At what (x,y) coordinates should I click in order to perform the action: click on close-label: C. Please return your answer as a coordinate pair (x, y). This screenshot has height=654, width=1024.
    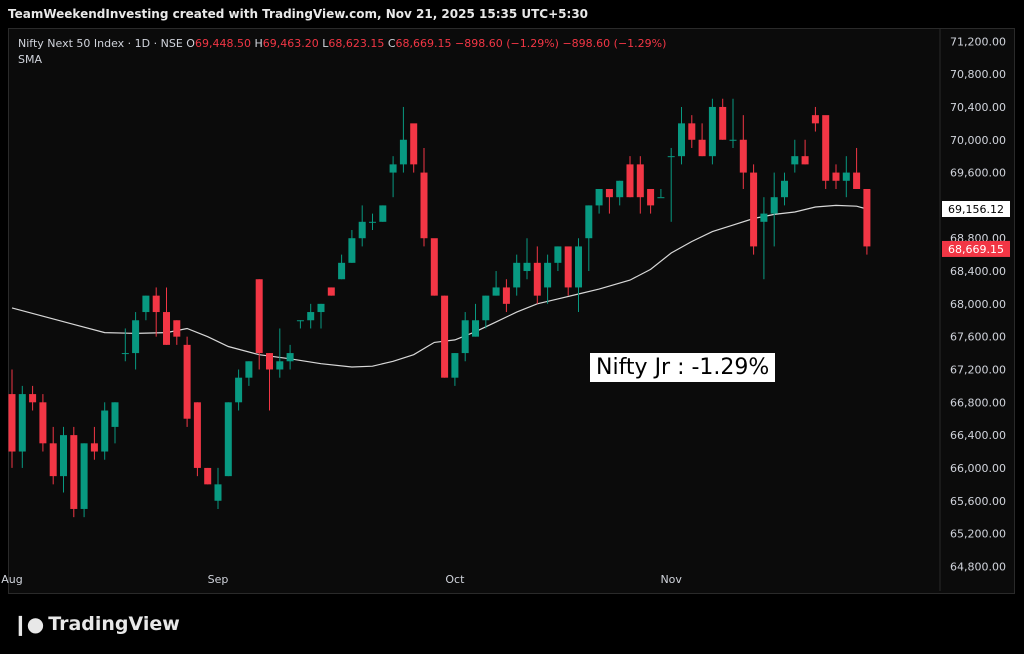
    Looking at the image, I should click on (391, 43).